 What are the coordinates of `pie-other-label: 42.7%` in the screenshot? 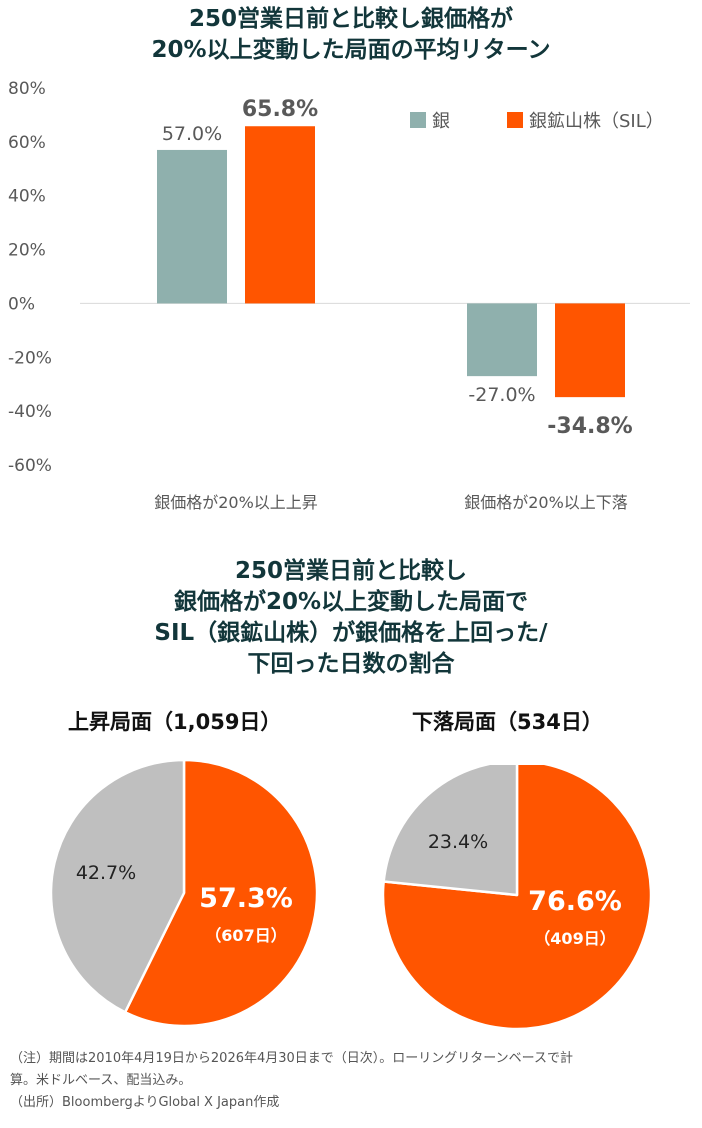 It's located at (106, 873).